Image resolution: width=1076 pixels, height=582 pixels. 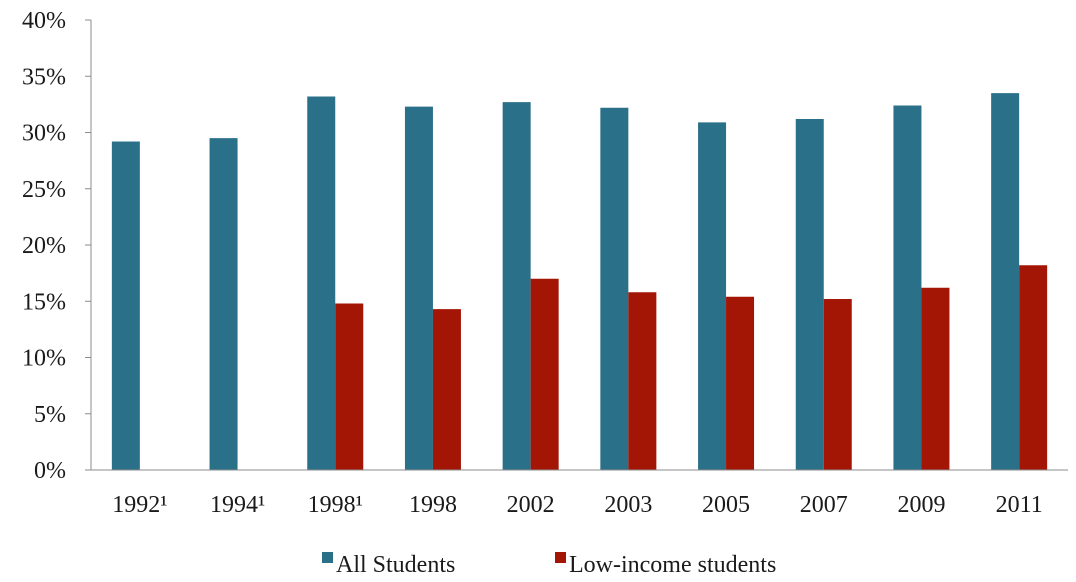 What do you see at coordinates (433, 505) in the screenshot?
I see `x-tick-label: 1998` at bounding box center [433, 505].